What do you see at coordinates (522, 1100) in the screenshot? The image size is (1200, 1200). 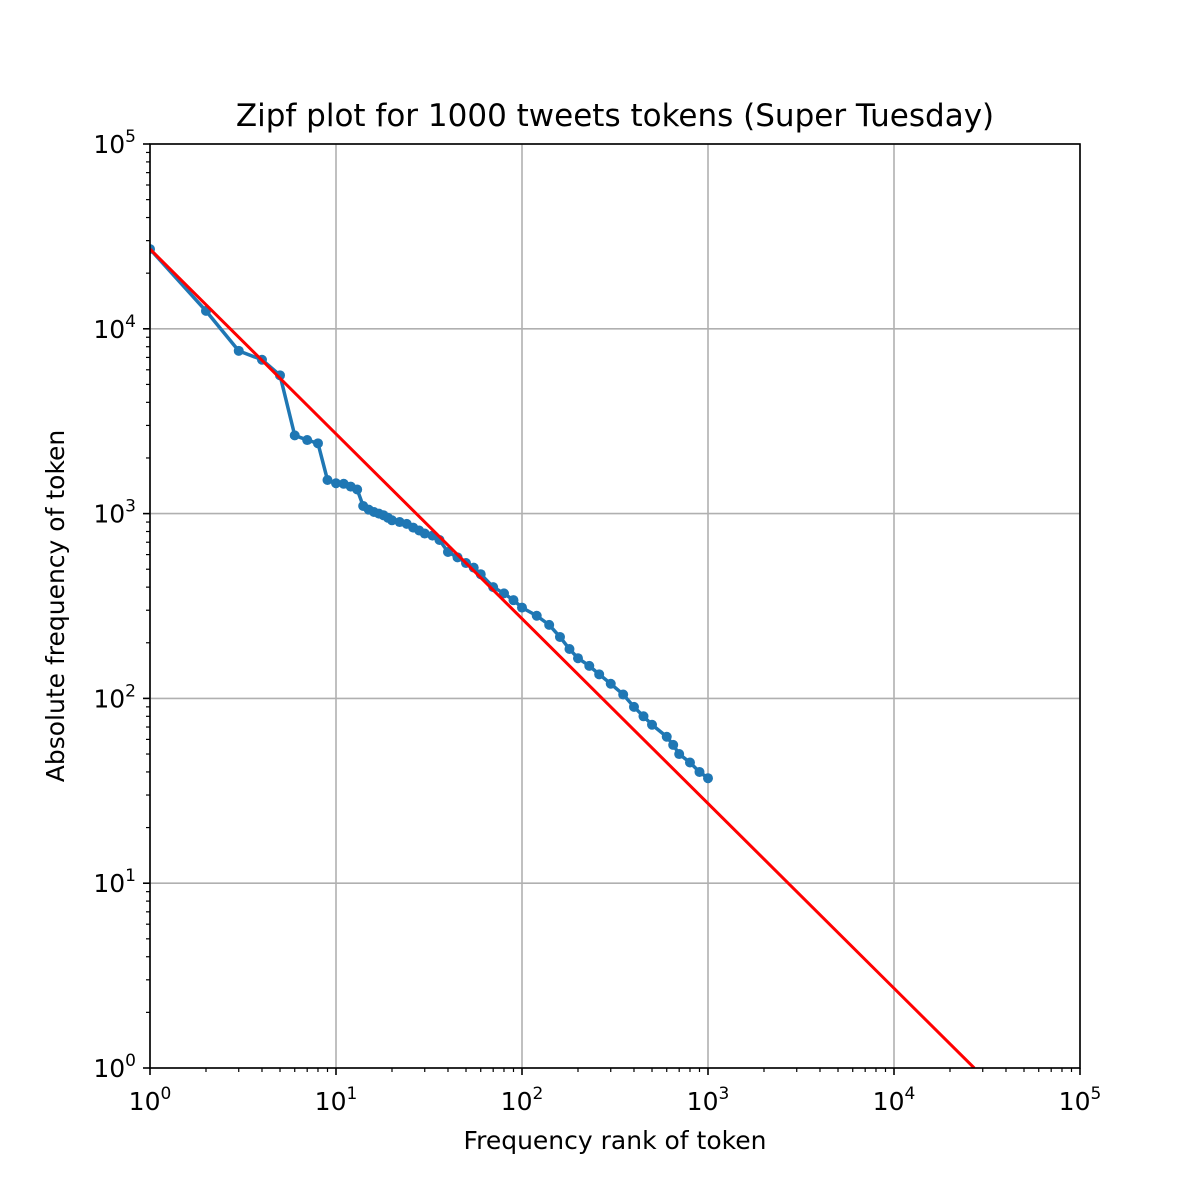 I see `x-tick-label: 102` at bounding box center [522, 1100].